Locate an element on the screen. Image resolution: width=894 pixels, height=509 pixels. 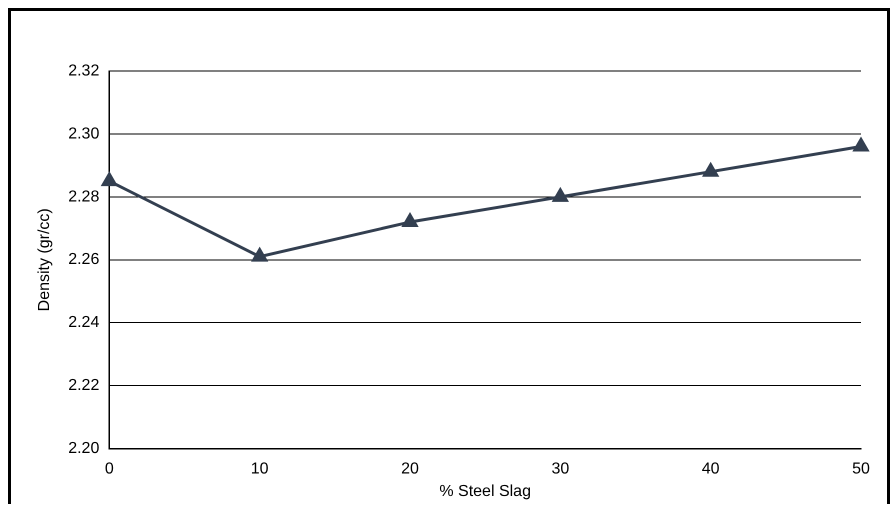
x-tick-label: 20 is located at coordinates (410, 469).